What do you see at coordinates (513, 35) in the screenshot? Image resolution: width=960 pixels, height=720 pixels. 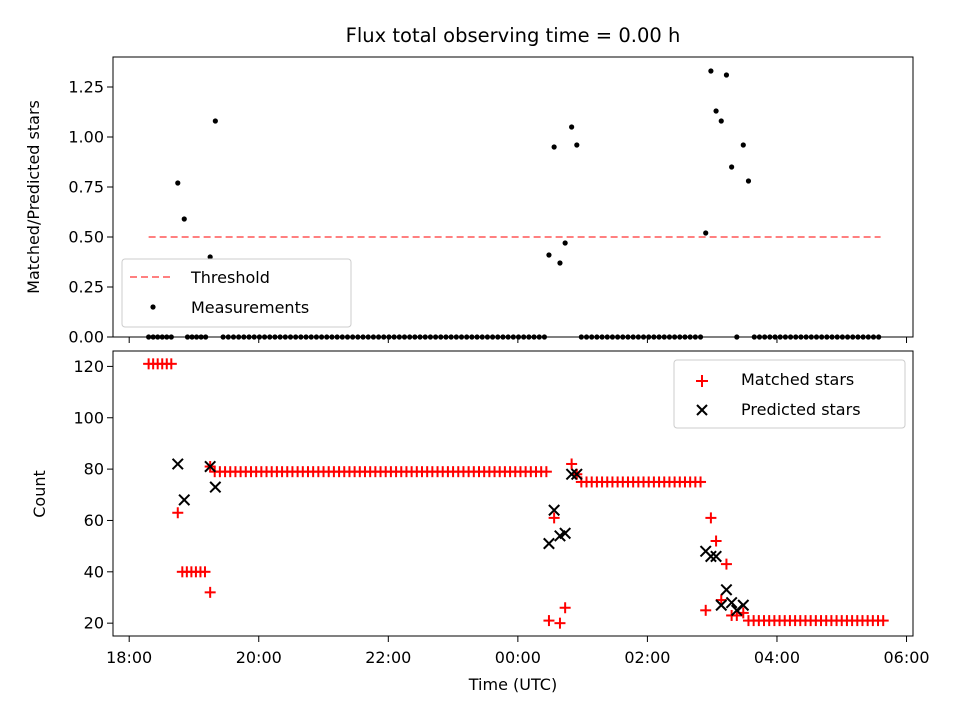 I see `chart-title: Flux total observing time = 0.00 h` at bounding box center [513, 35].